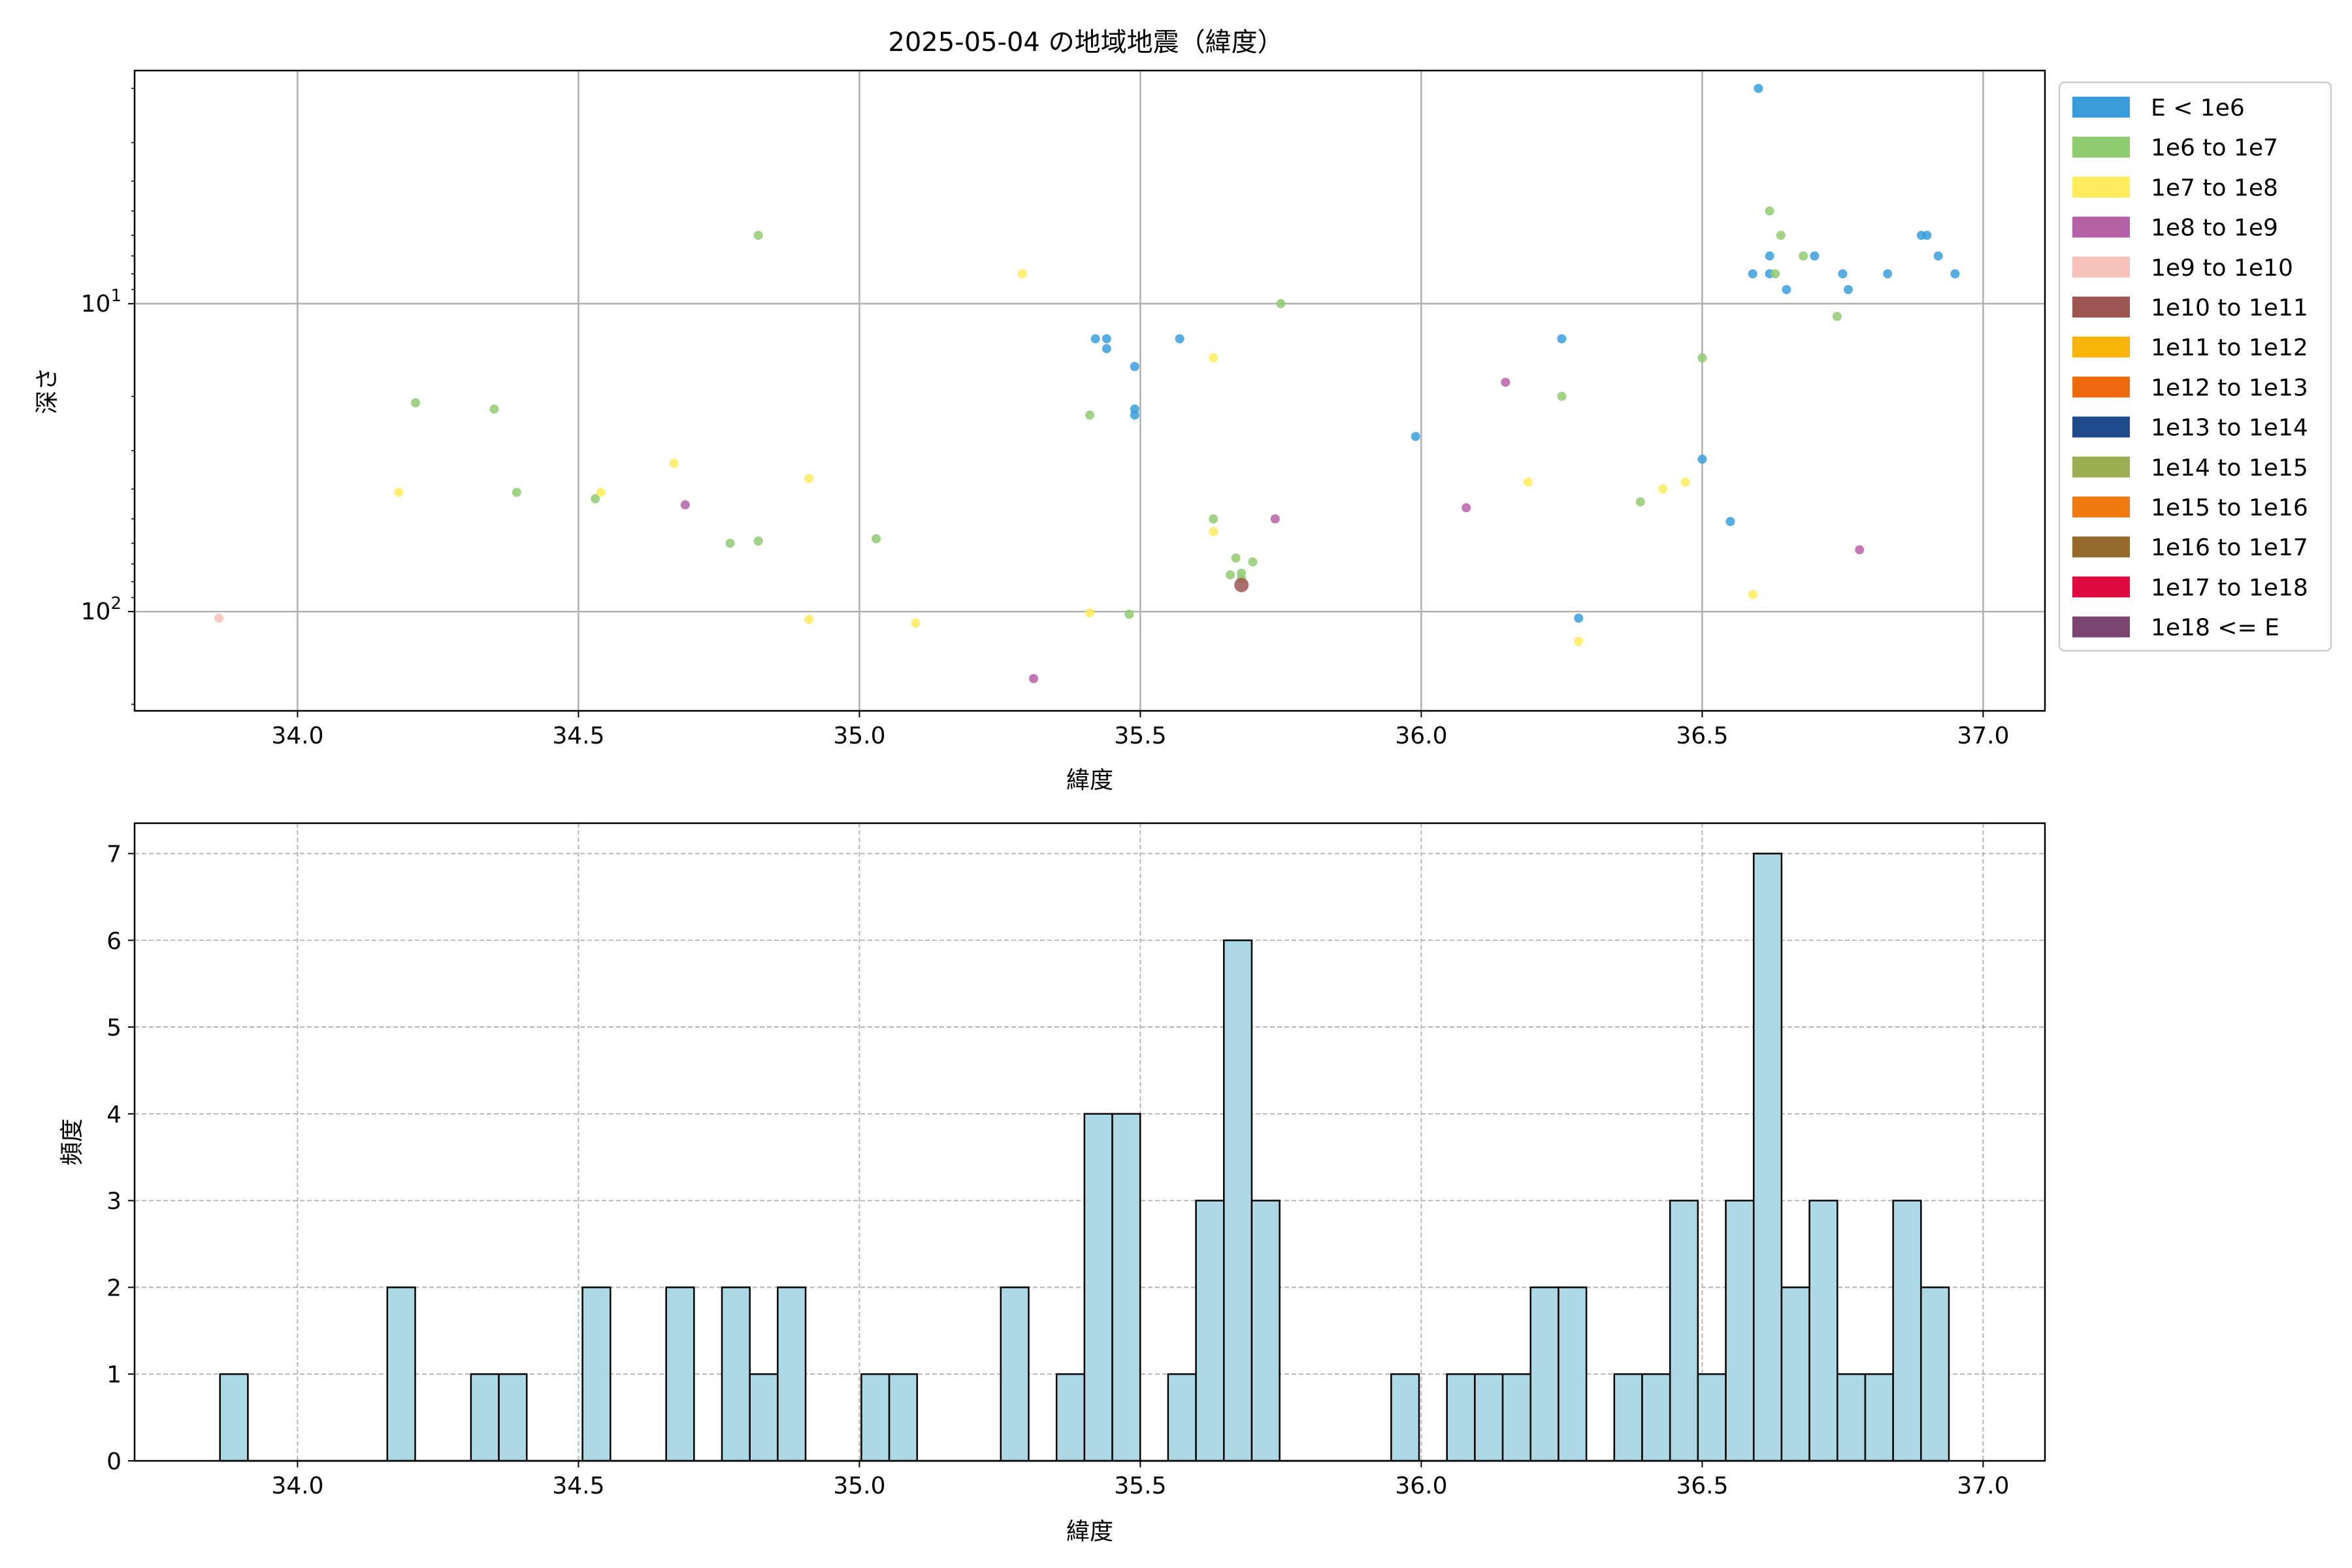  Describe the element at coordinates (1140, 1486) in the screenshot. I see `histogram-xtick-label-3: 35.5` at that location.